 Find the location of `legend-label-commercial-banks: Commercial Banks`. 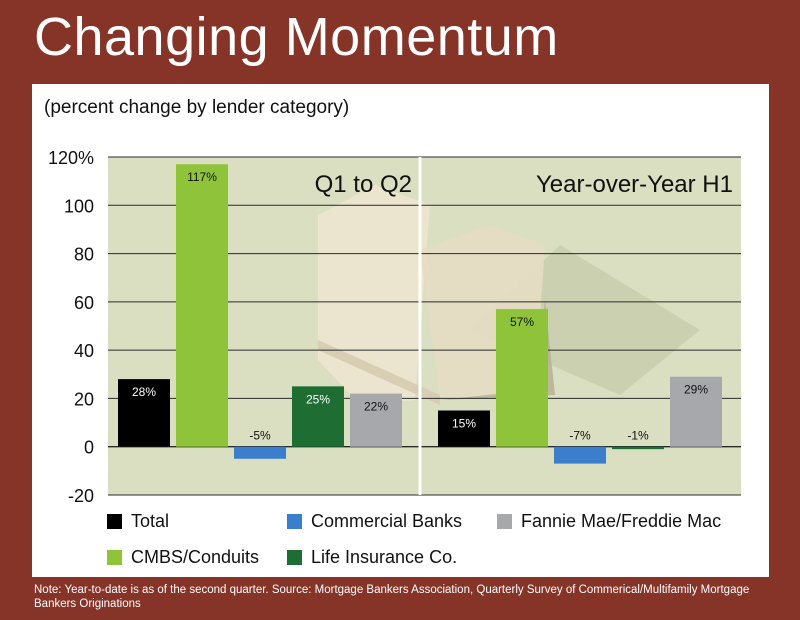

legend-label-commercial-banks: Commercial Banks is located at coordinates (387, 521).